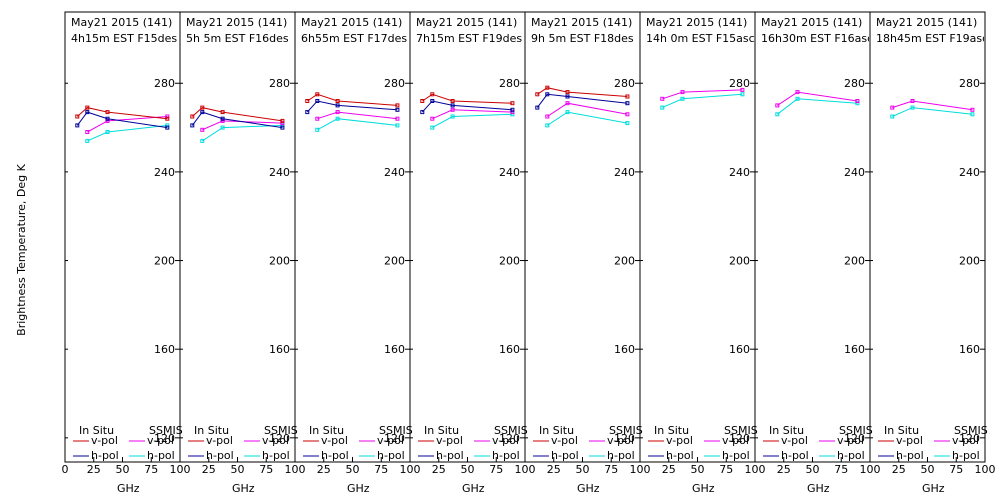 The width and height of the screenshot is (1000, 500). What do you see at coordinates (932, 38) in the screenshot?
I see `panel-time-label: 18h45m EST F19asc` at bounding box center [932, 38].